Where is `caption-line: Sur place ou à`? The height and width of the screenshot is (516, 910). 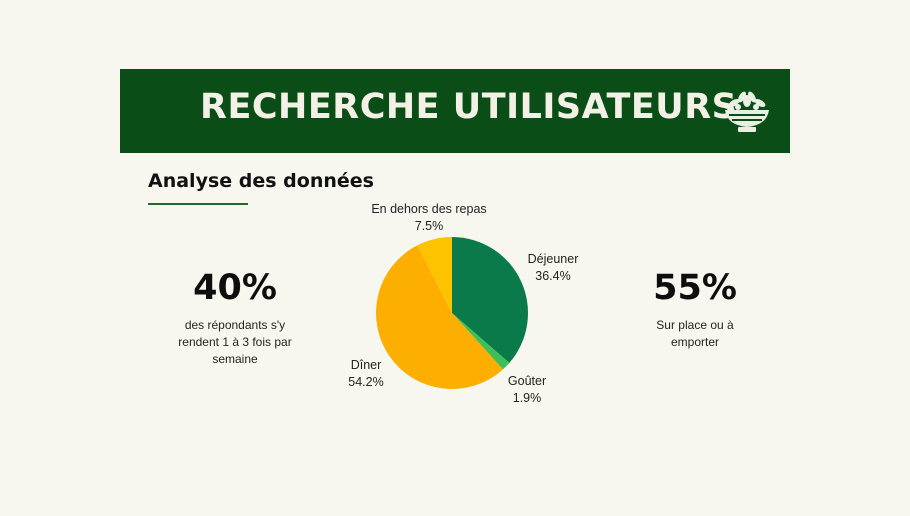 caption-line: Sur place ou à is located at coordinates (695, 325).